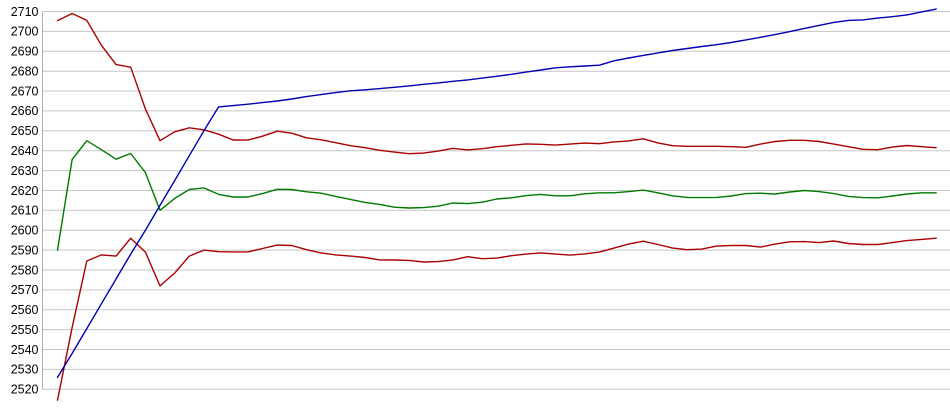  What do you see at coordinates (25, 290) in the screenshot?
I see `y-axis-tick-label: 2570` at bounding box center [25, 290].